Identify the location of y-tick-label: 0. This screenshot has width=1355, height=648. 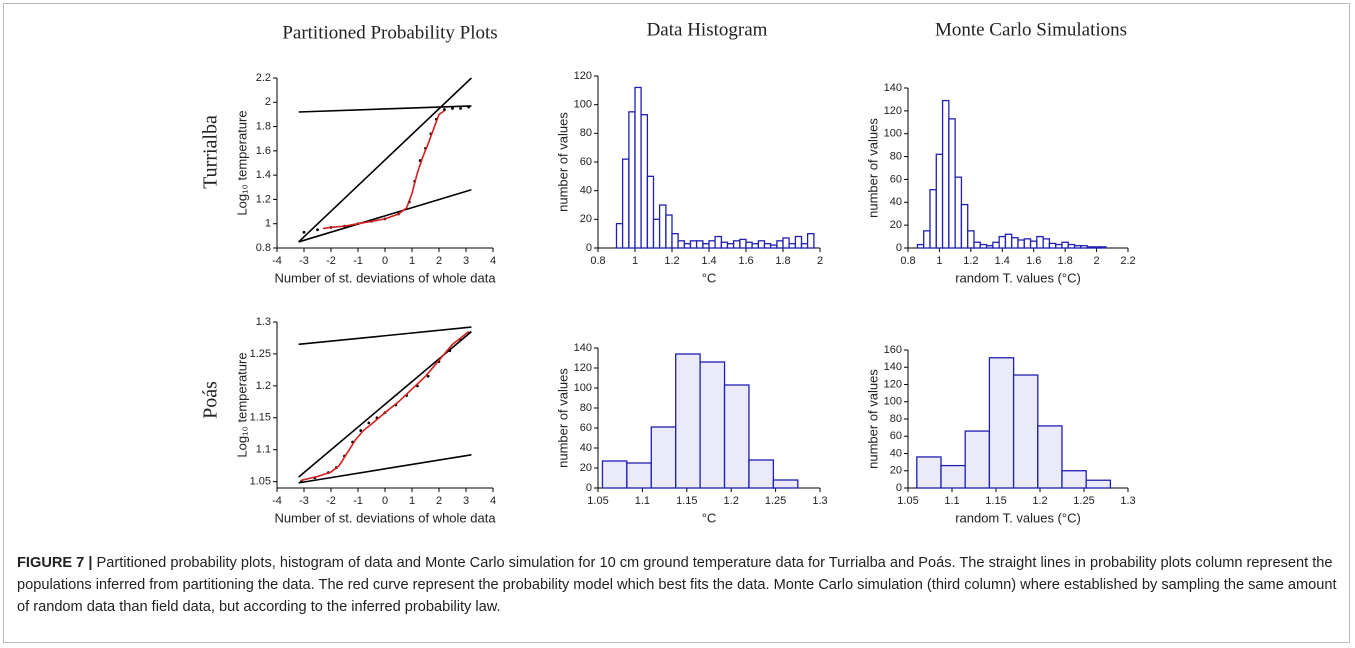
(589, 488).